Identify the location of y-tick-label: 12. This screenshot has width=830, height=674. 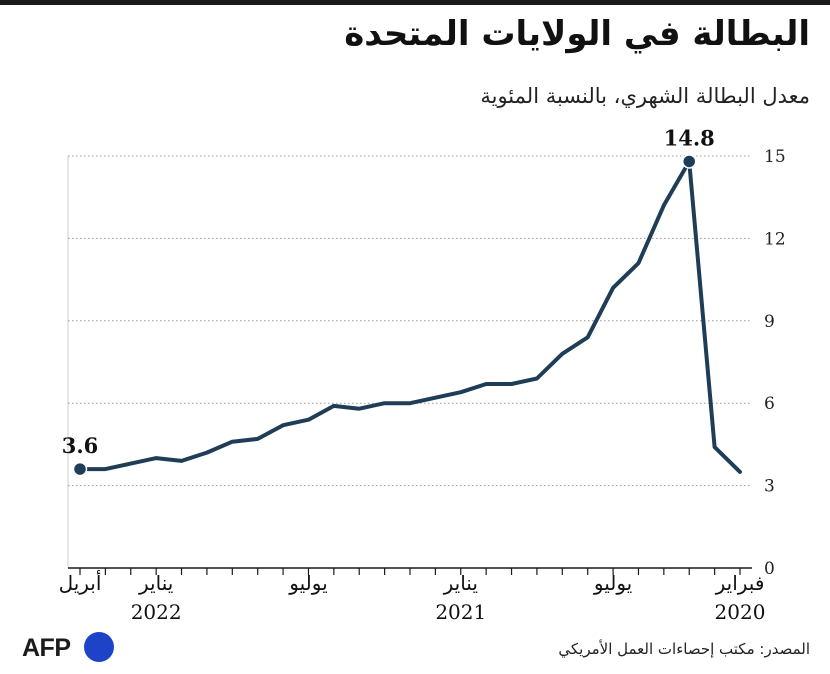
(775, 239).